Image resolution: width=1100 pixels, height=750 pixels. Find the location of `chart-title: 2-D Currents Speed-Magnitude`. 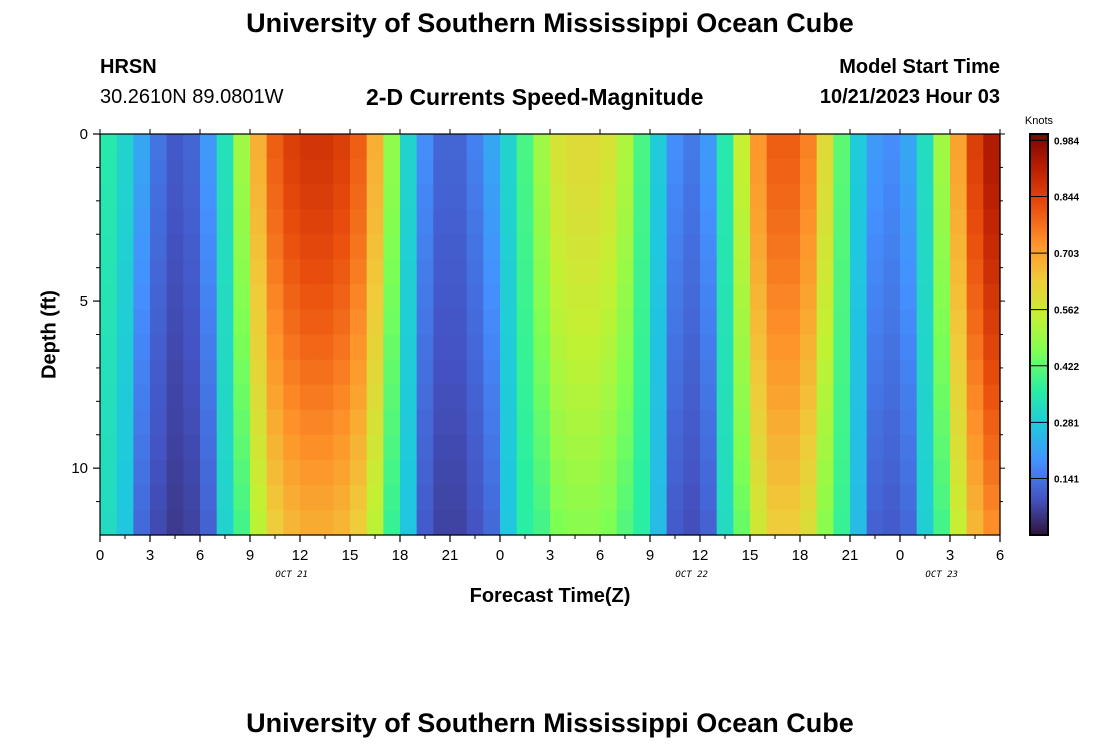

chart-title: 2-D Currents Speed-Magnitude is located at coordinates (535, 97).